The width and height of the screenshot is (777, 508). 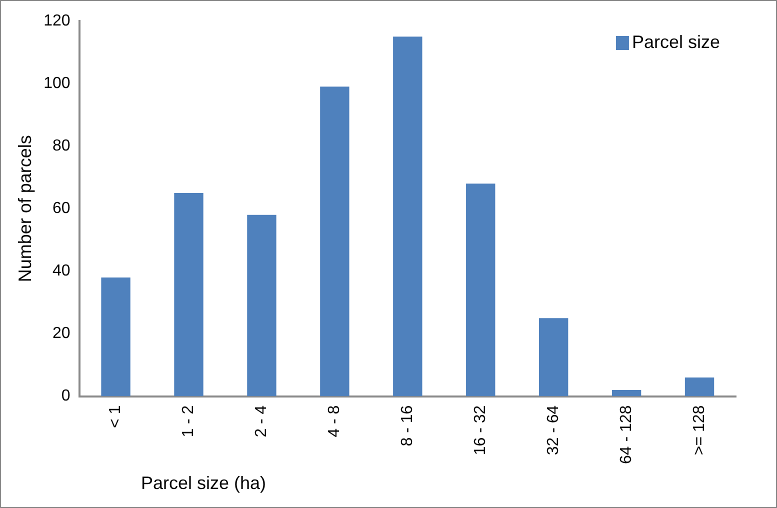 I want to click on x-tick-label: >= 128, so click(x=699, y=430).